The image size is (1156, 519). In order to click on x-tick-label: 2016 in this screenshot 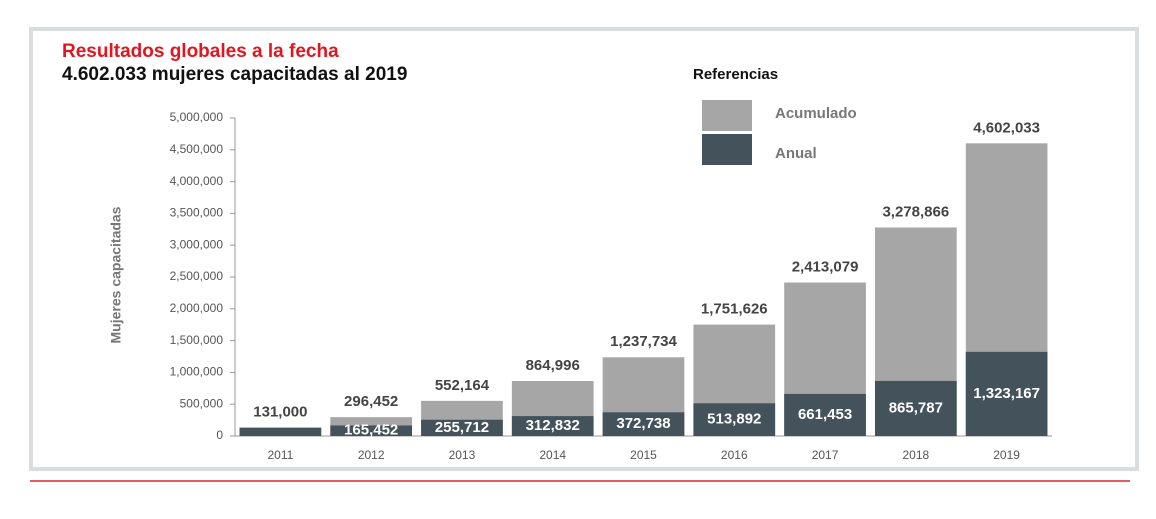, I will do `click(734, 455)`.